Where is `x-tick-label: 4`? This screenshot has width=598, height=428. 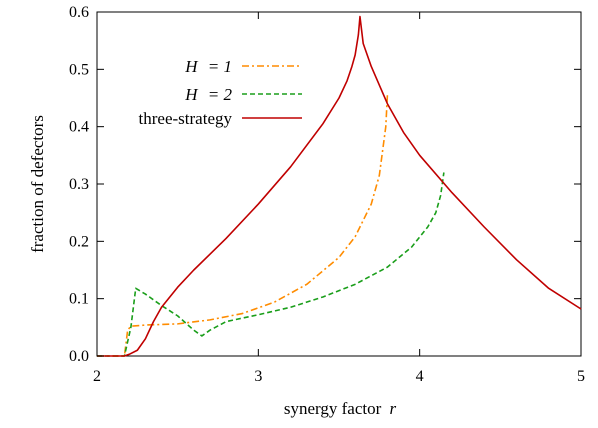 x-tick-label: 4 is located at coordinates (420, 376).